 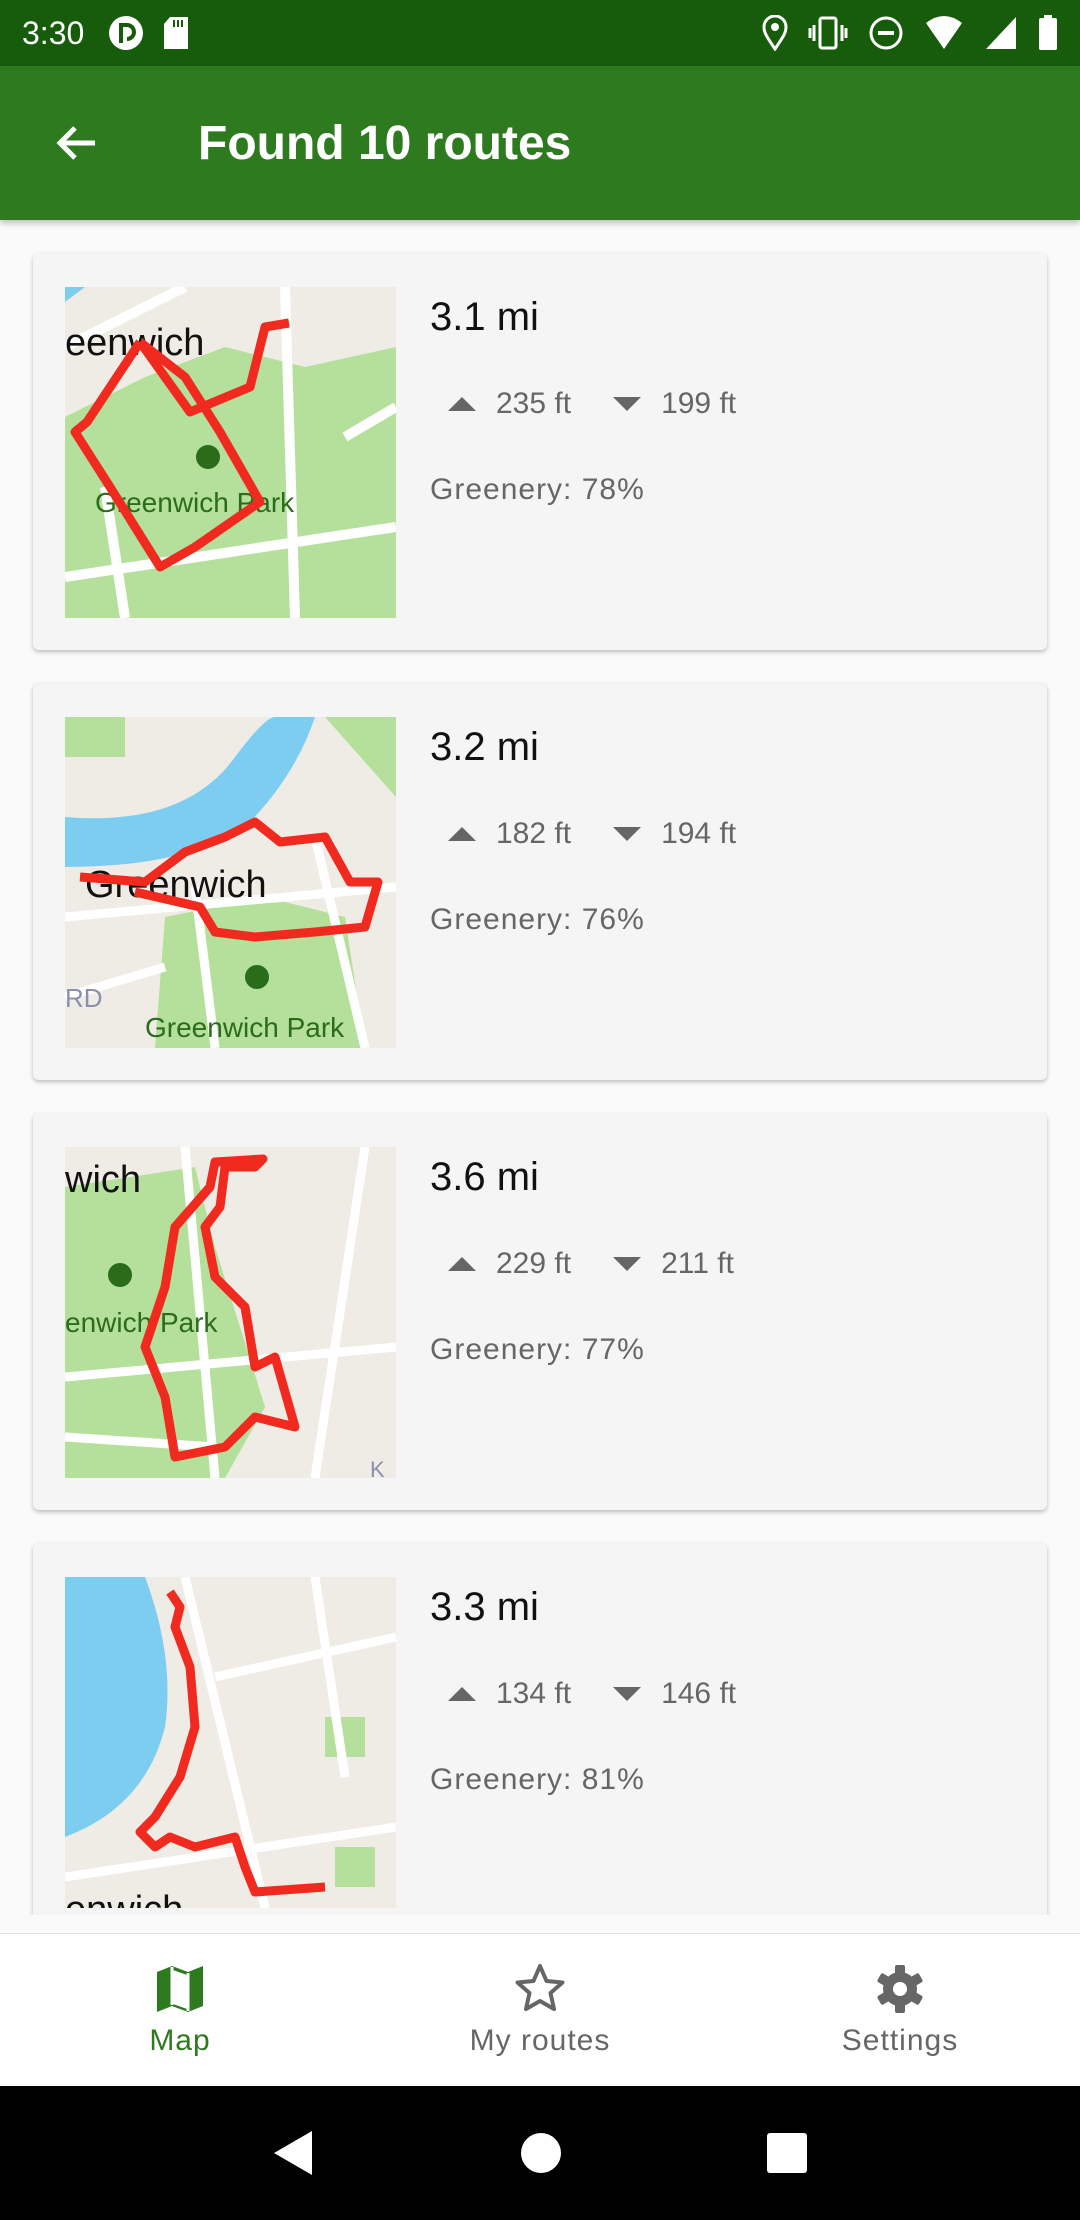 What do you see at coordinates (142, 1322) in the screenshot?
I see `map-label: enwich Park` at bounding box center [142, 1322].